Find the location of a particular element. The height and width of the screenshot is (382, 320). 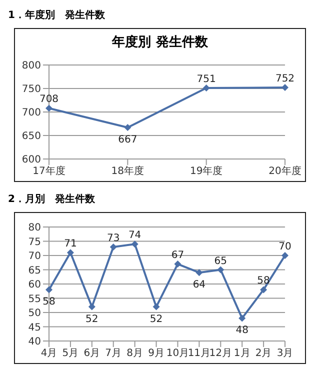

data-label: 71 is located at coordinates (70, 244).